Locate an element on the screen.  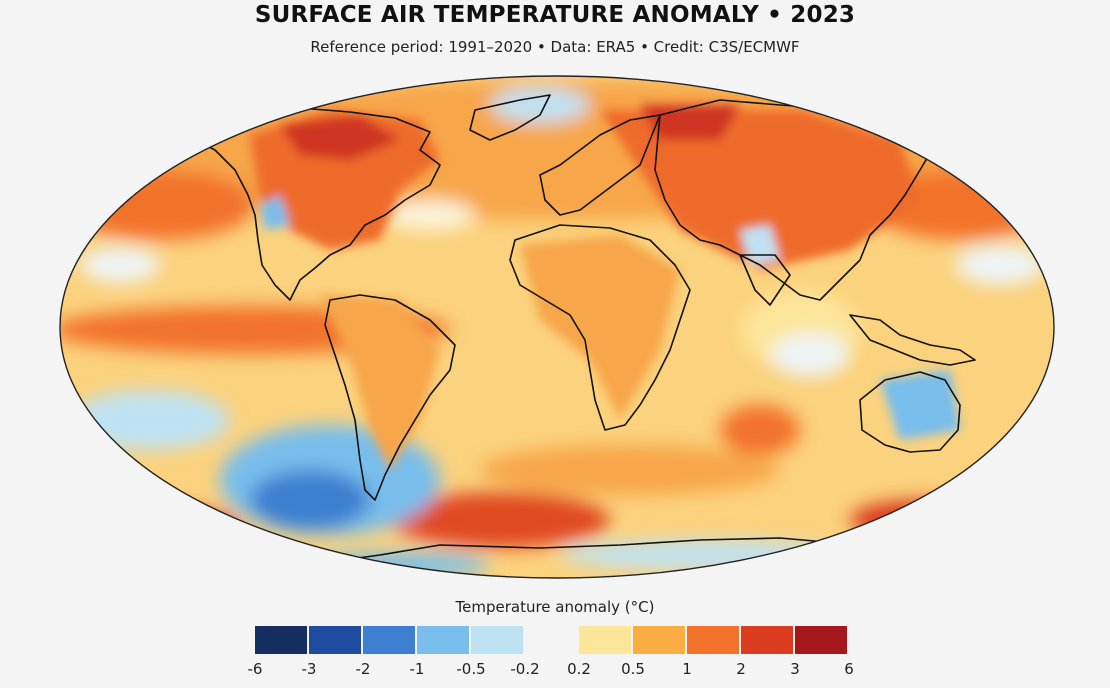
legend-tick-label: 1 is located at coordinates (687, 669).